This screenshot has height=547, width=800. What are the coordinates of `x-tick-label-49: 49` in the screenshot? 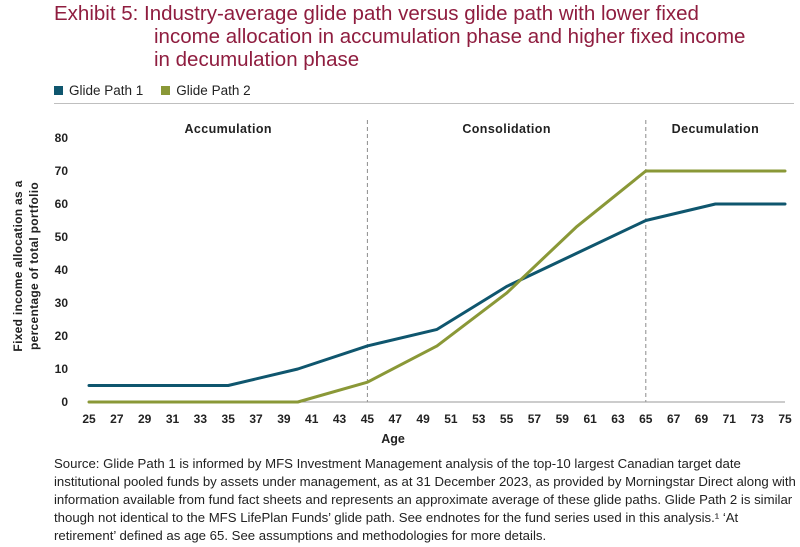 It's located at (423, 419).